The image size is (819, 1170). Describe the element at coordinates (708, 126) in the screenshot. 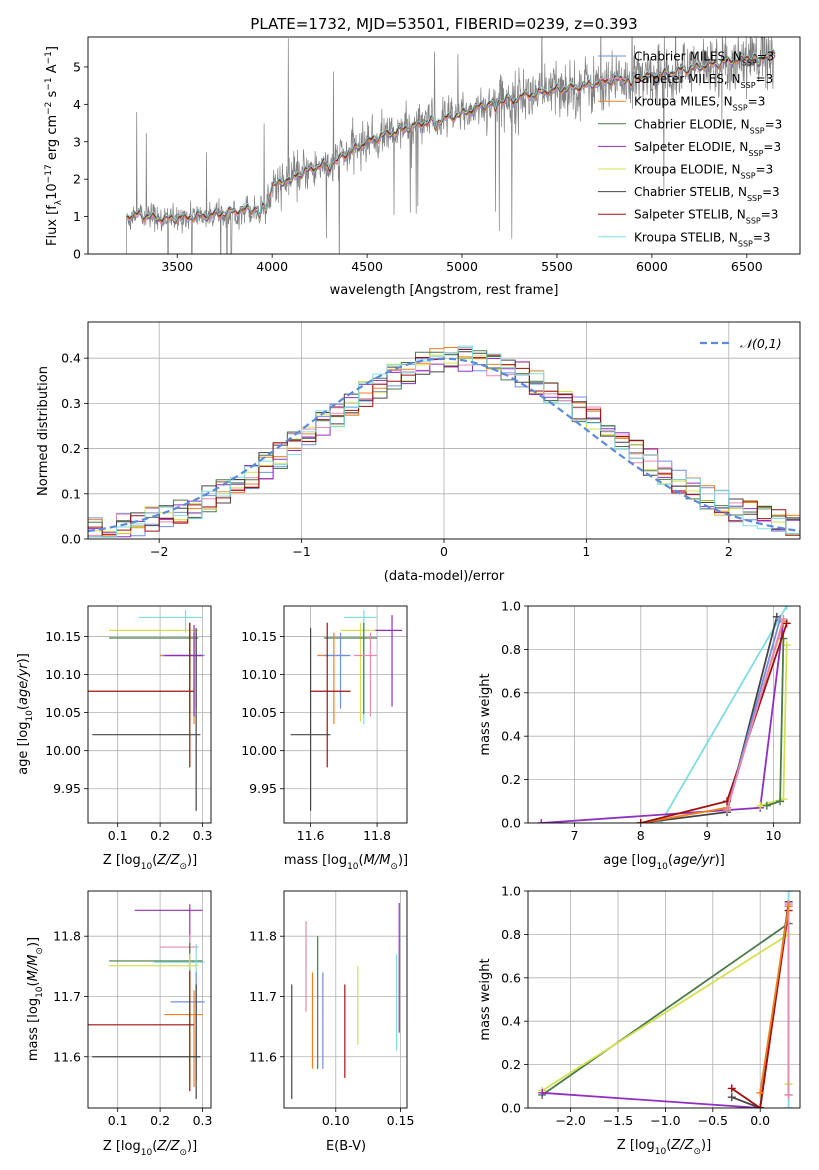

I see `legend-label: Chabrier ELODIE, NSSP=3` at that location.